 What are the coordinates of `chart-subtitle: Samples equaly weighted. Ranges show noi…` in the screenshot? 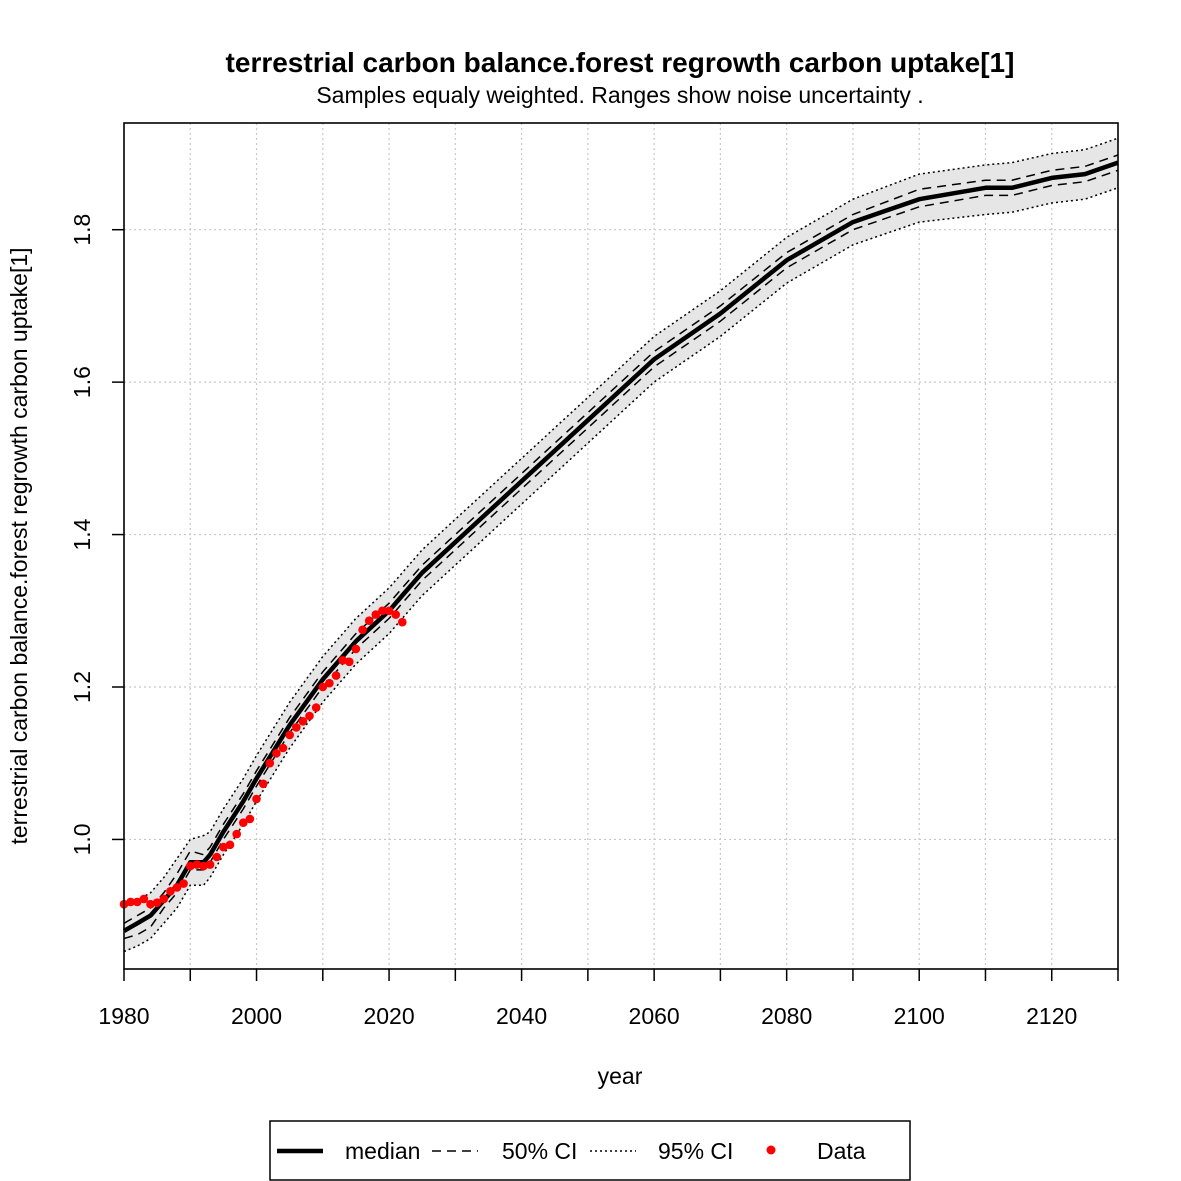 It's located at (619, 95).